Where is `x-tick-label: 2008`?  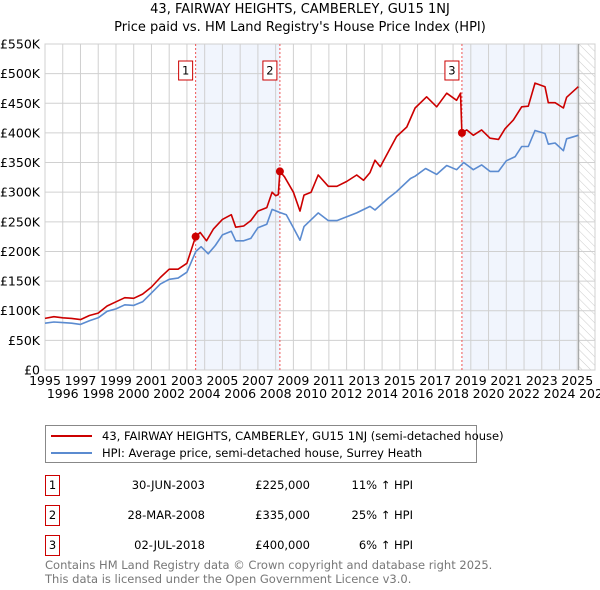 x-tick-label: 2008 is located at coordinates (276, 393).